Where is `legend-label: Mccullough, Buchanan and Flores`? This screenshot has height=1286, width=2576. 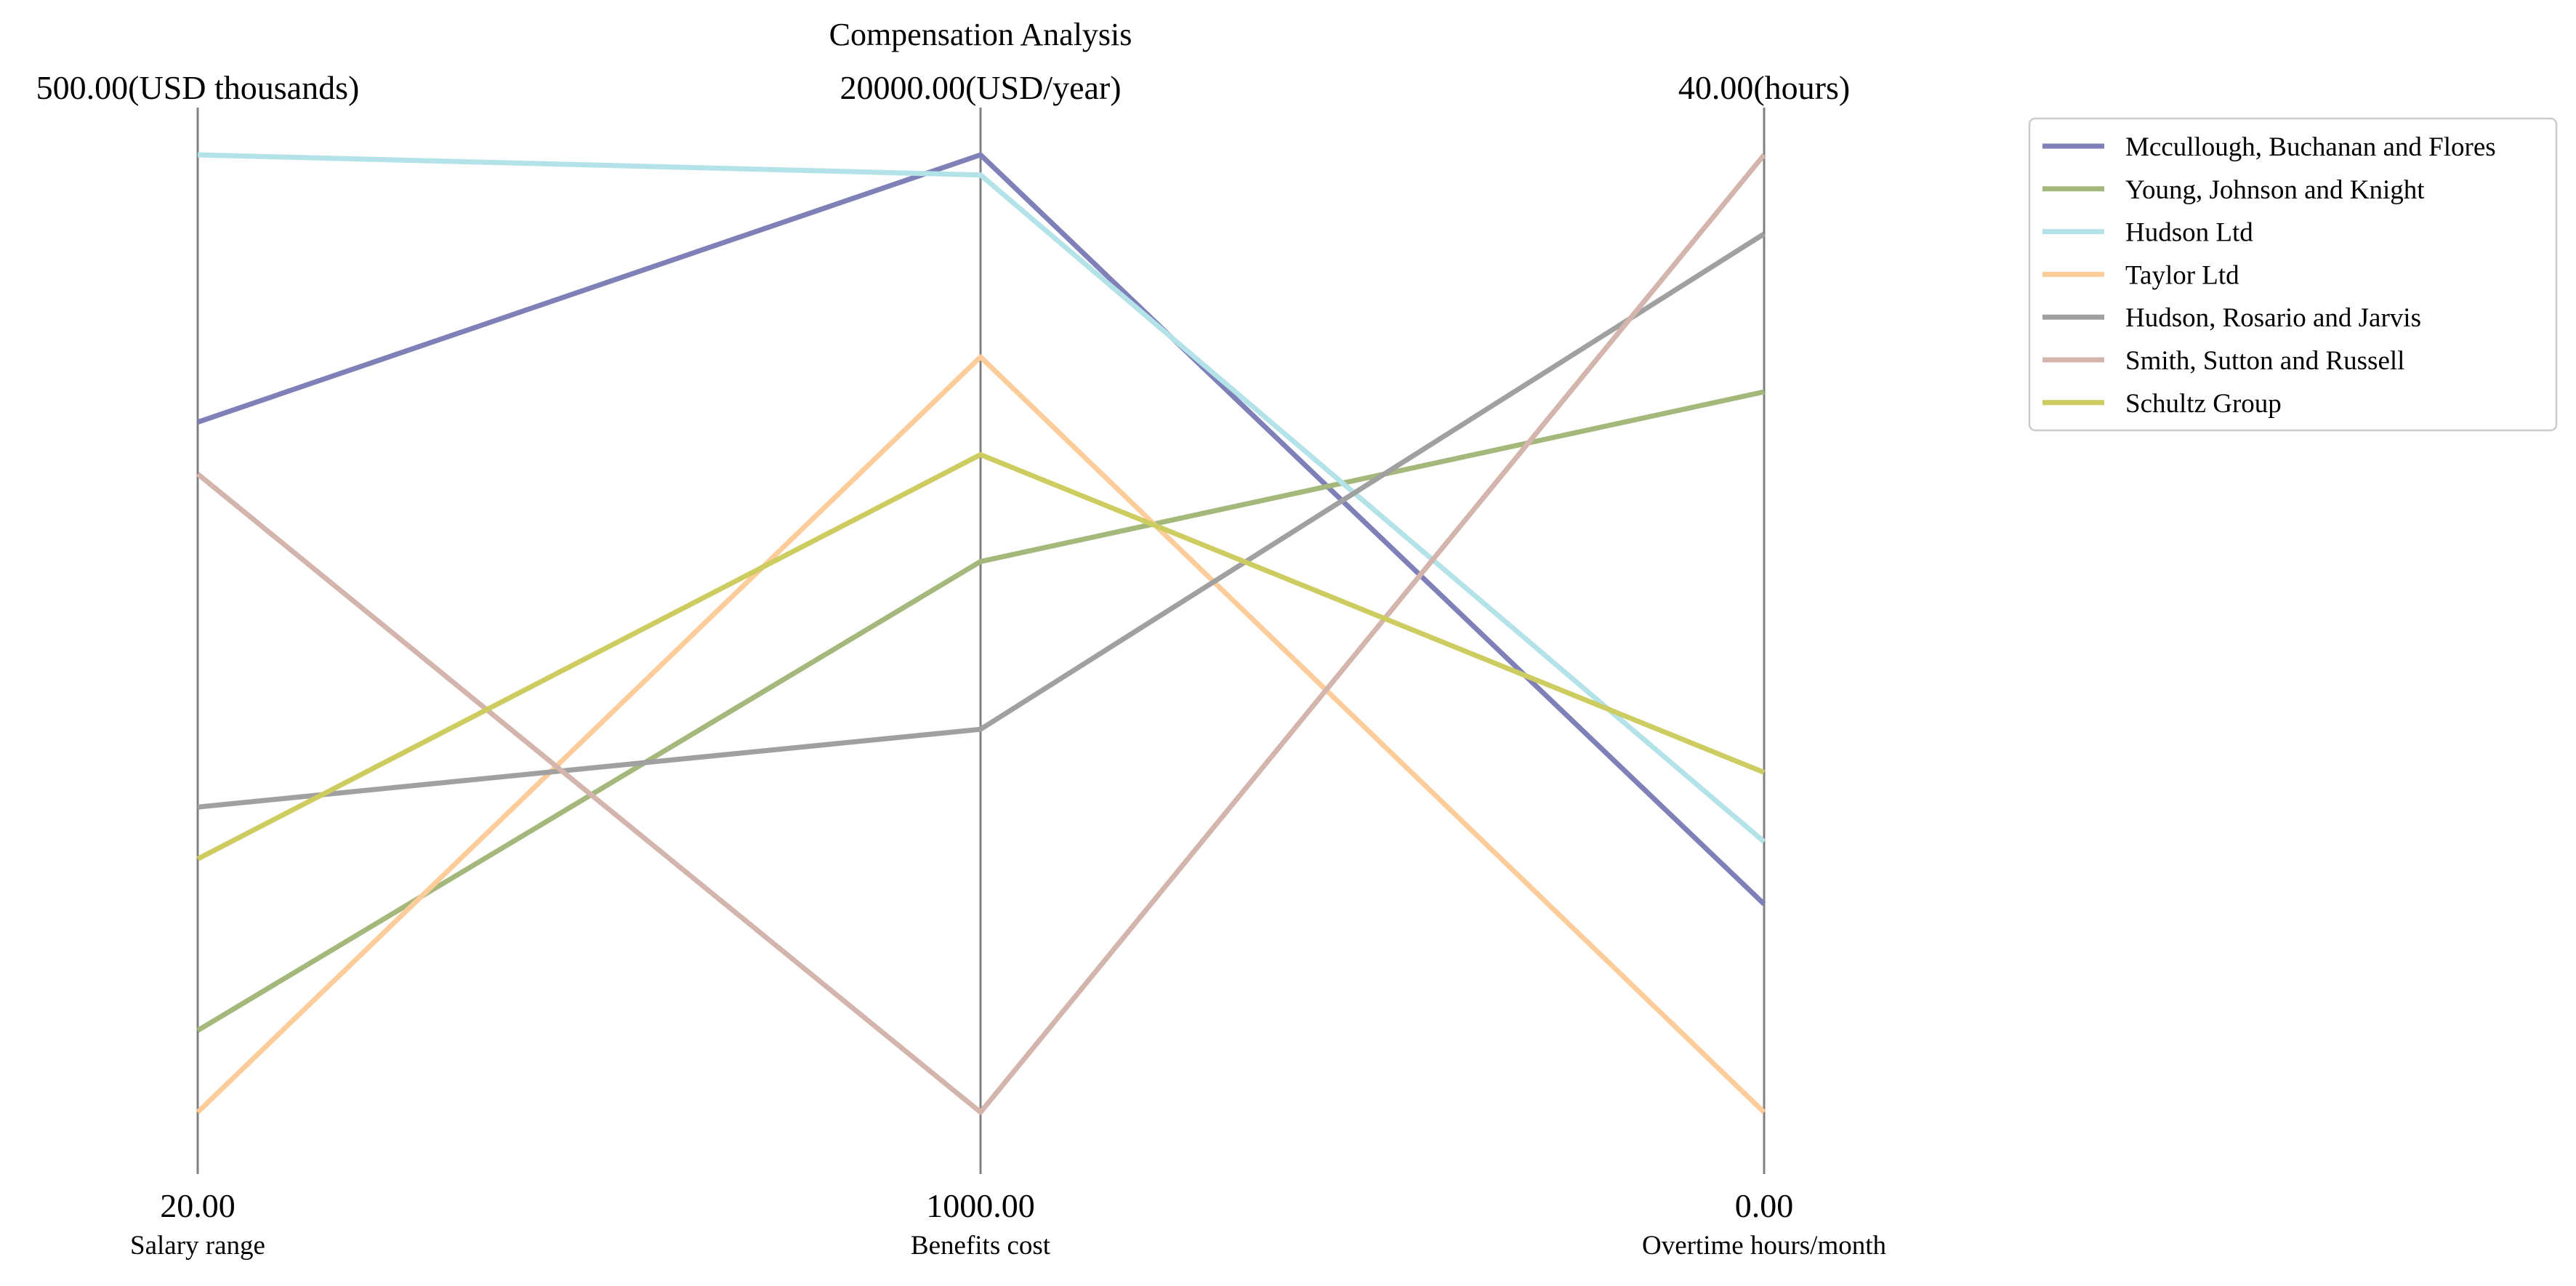 legend-label: Mccullough, Buchanan and Flores is located at coordinates (2310, 147).